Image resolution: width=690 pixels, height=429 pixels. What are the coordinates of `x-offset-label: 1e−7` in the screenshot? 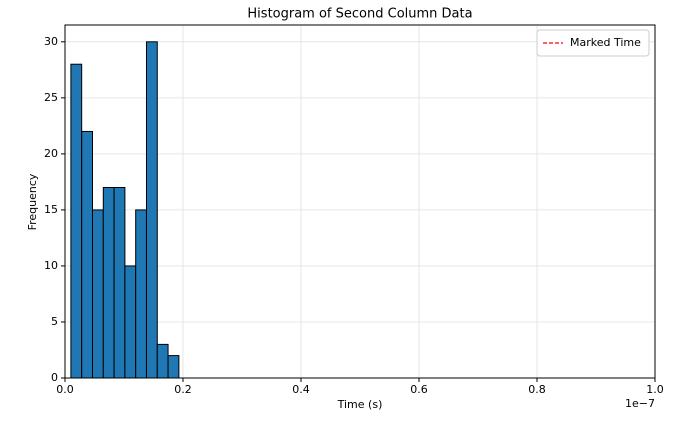 It's located at (640, 403).